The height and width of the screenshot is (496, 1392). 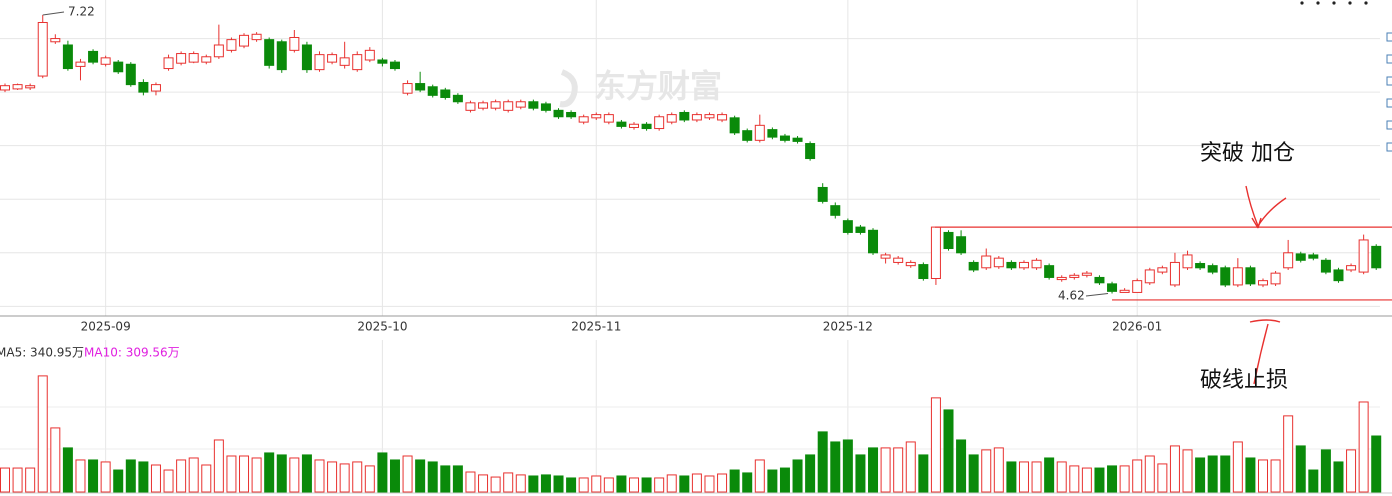 What do you see at coordinates (1247, 153) in the screenshot?
I see `annotation: 突破 加仓` at bounding box center [1247, 153].